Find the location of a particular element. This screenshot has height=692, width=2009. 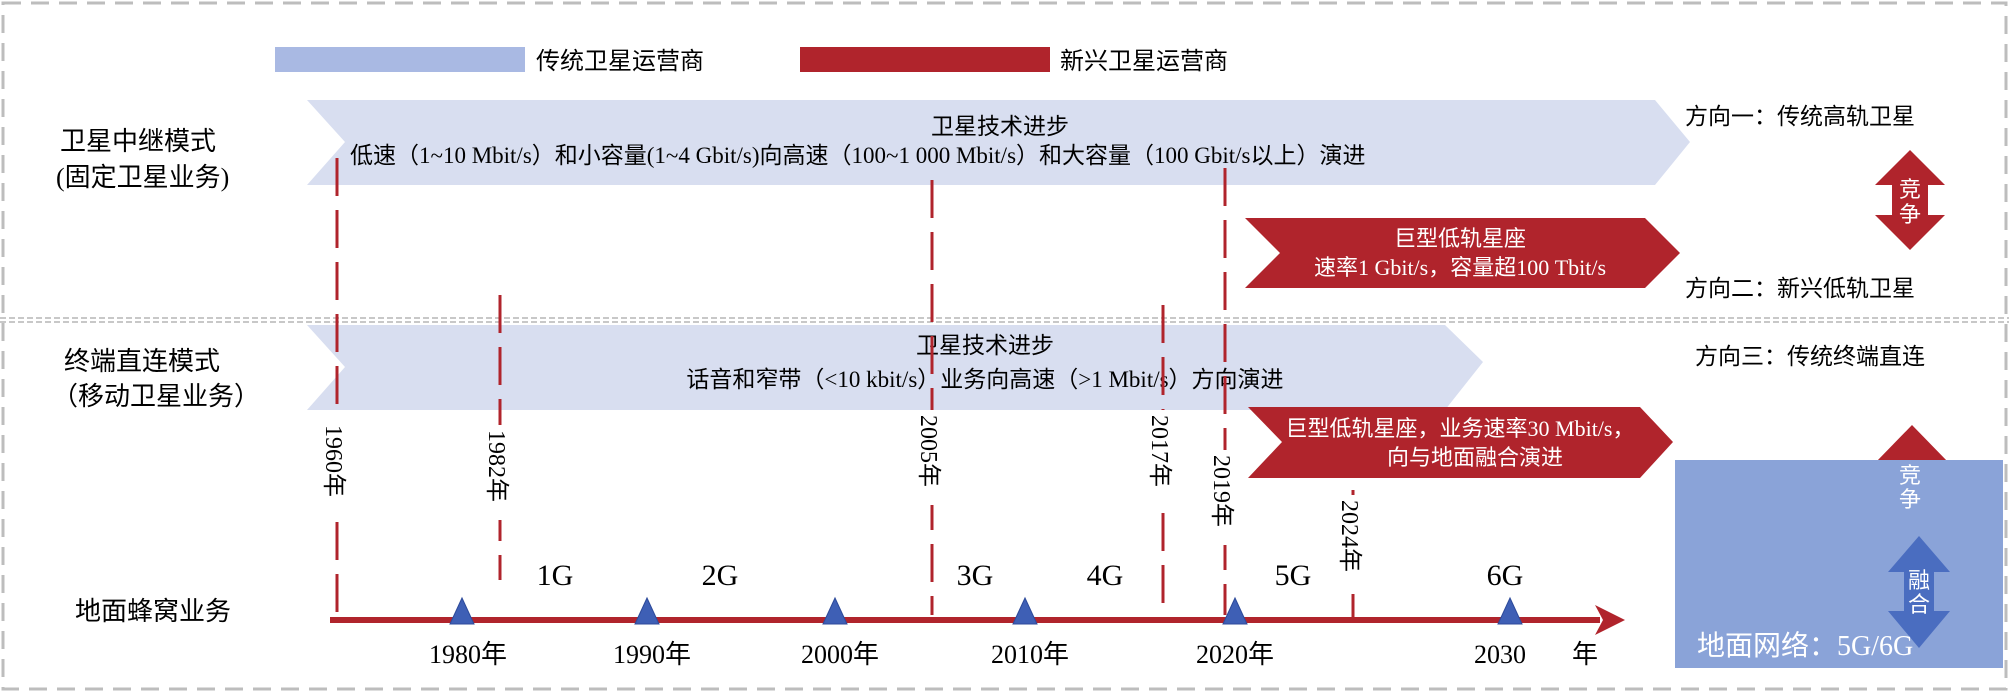

milestone-2017: 2017年 is located at coordinates (1159, 451).